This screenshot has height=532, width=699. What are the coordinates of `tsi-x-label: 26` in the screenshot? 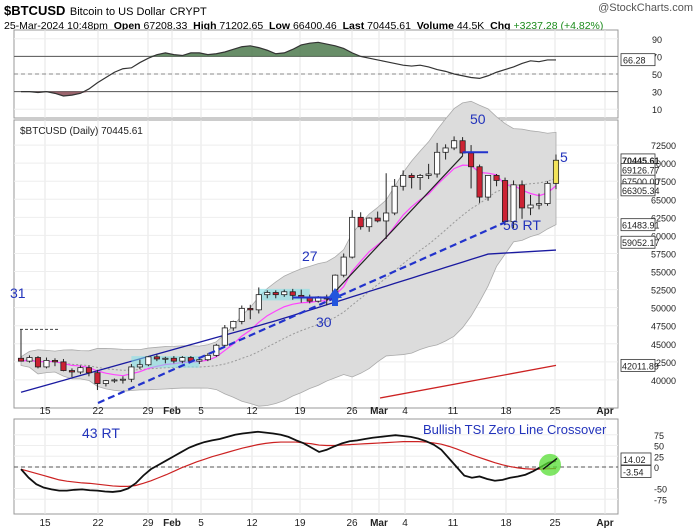 It's located at (352, 523).